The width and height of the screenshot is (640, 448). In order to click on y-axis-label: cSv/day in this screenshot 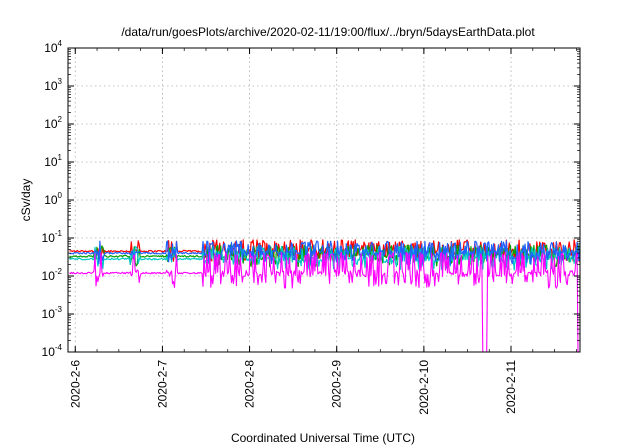, I will do `click(26, 200)`.